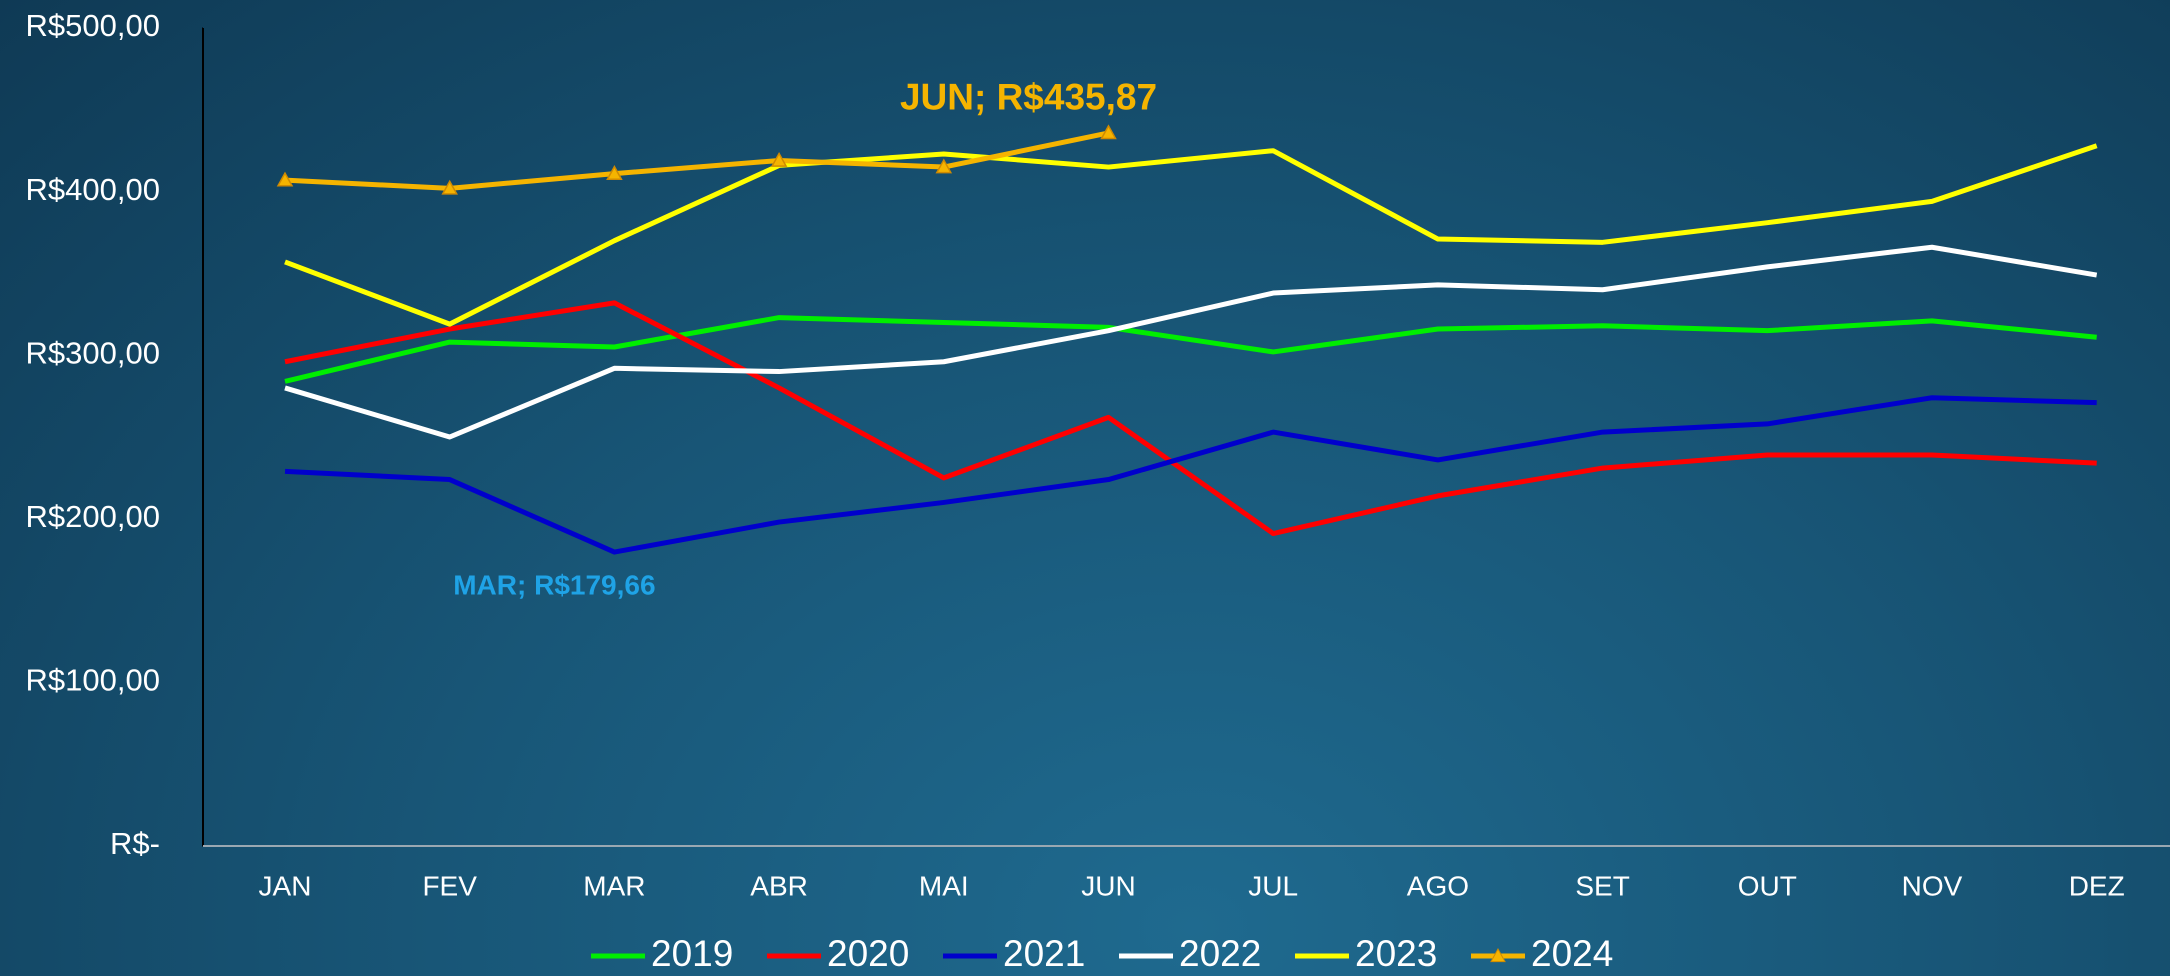 This screenshot has height=976, width=2170. I want to click on legend-marker, so click(1498, 955).